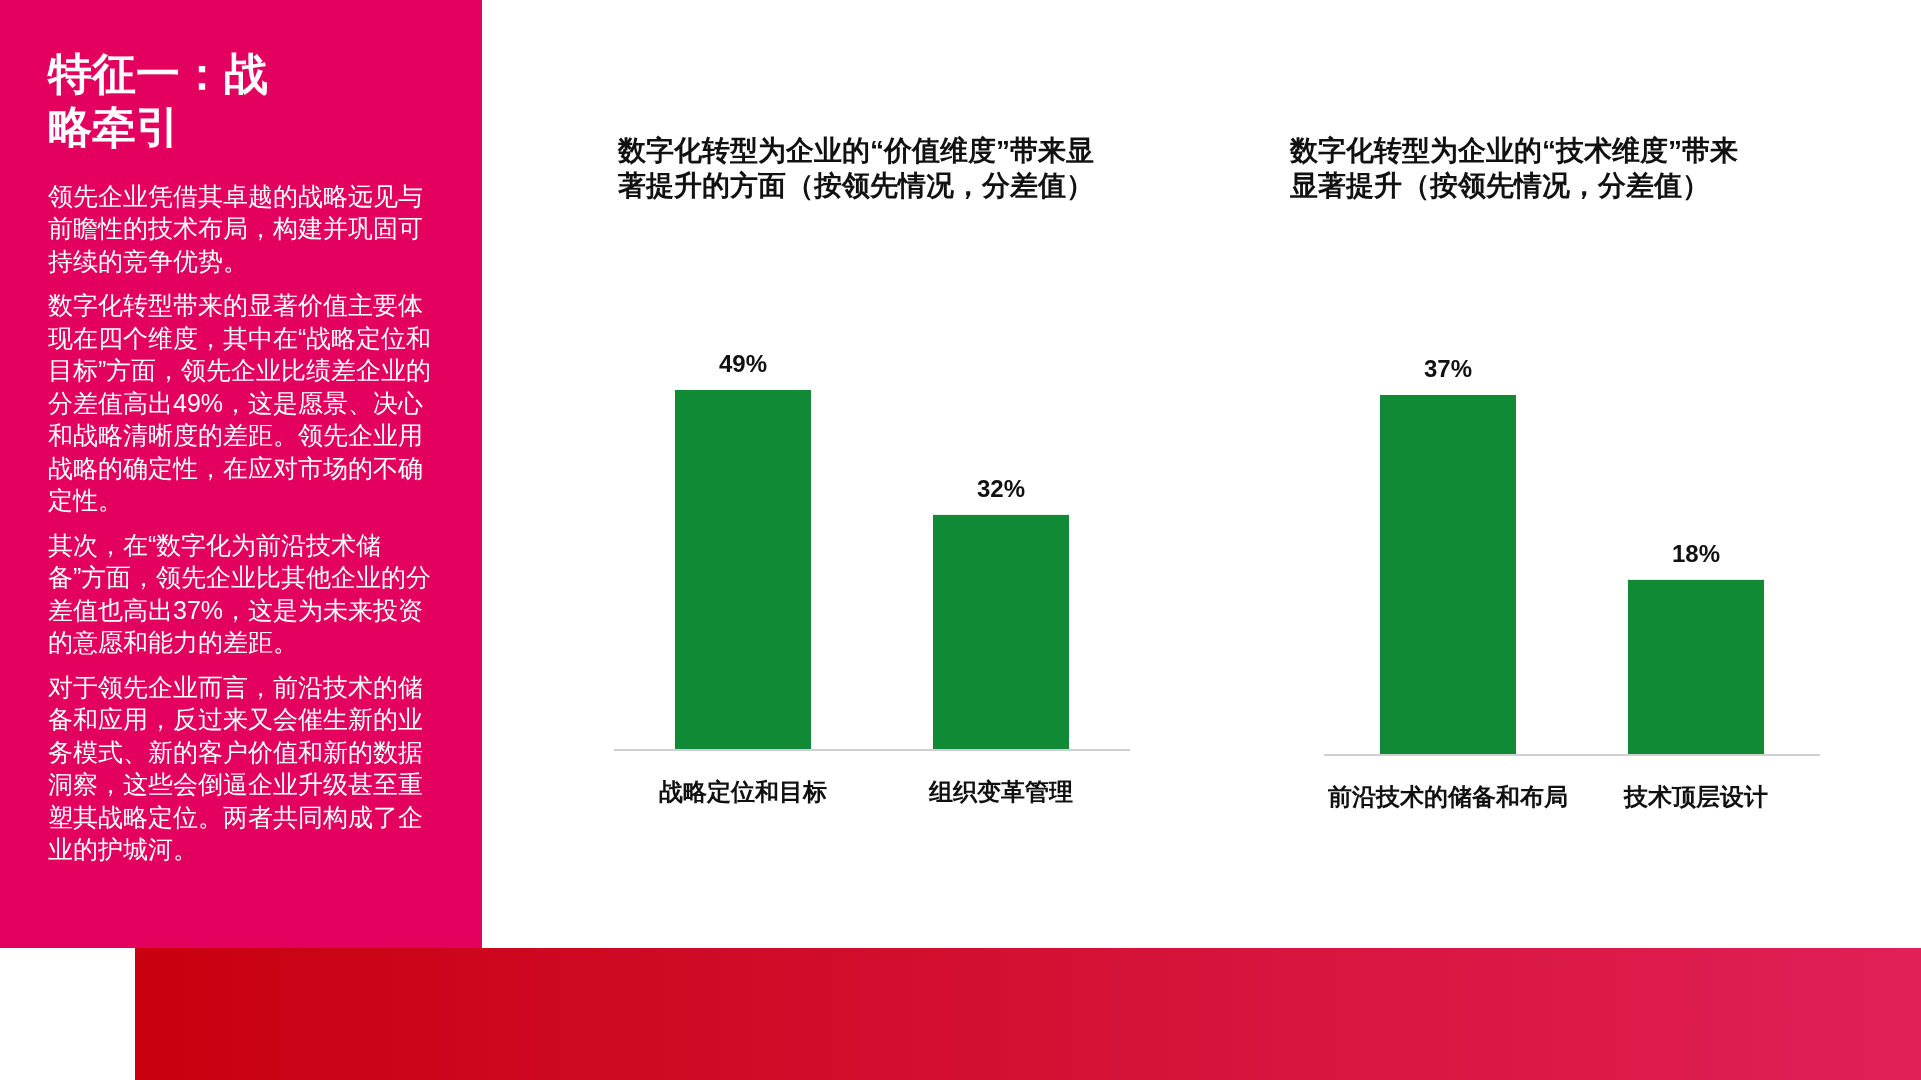 This screenshot has height=1080, width=1921. I want to click on x-tick-label: 战略定位和目标, so click(743, 791).